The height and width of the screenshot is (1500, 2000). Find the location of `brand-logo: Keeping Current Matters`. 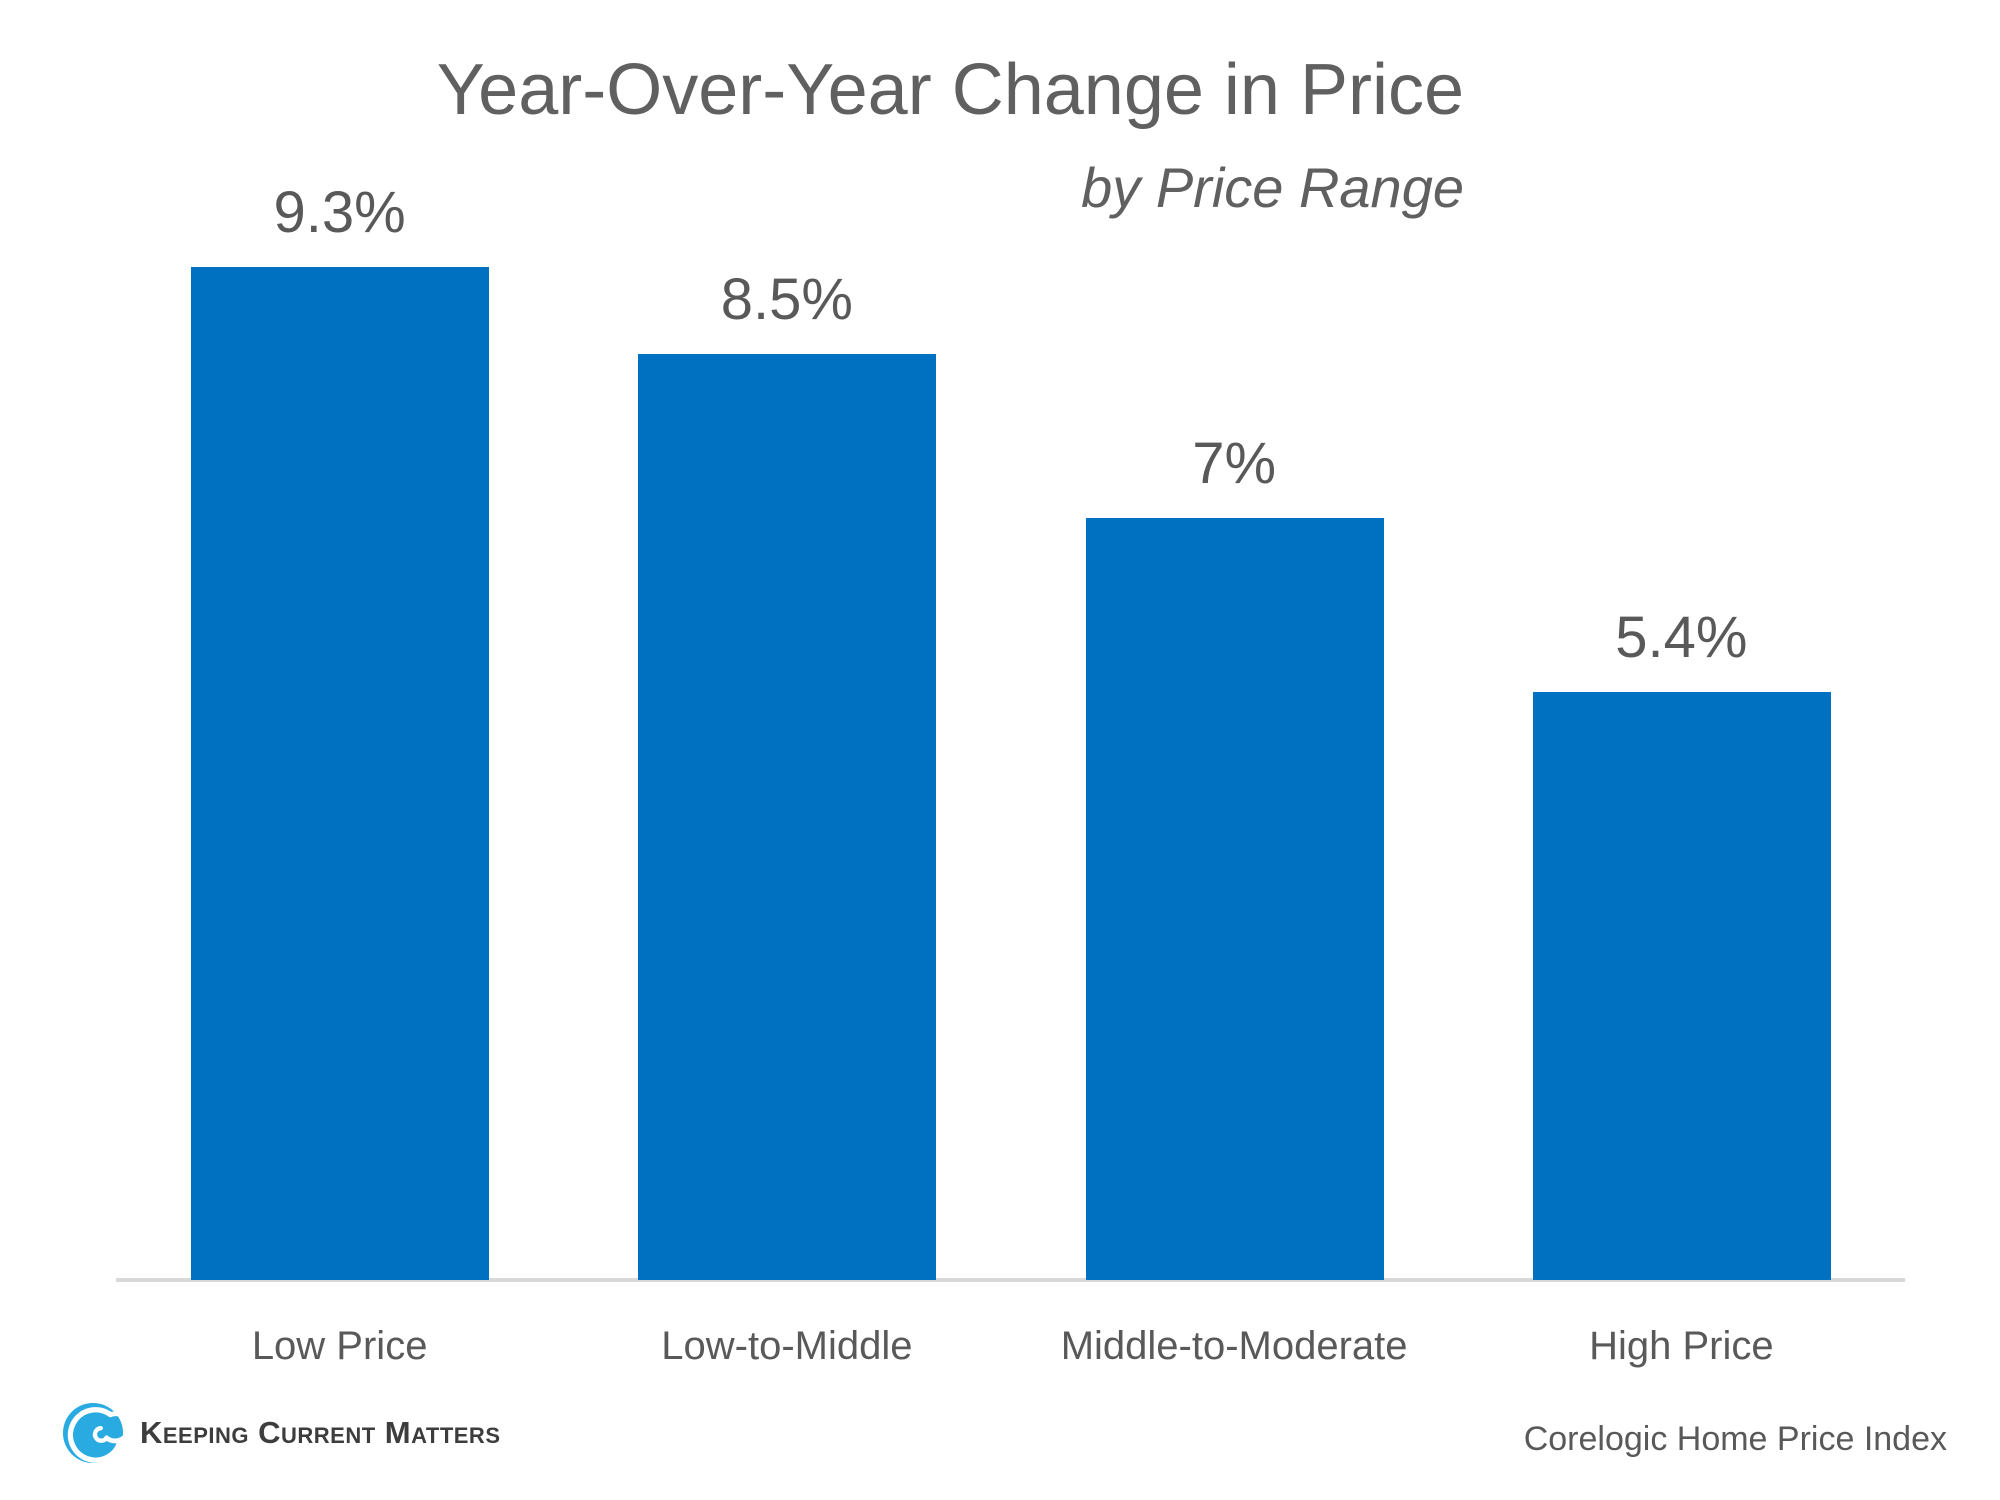

brand-logo: Keeping Current Matters is located at coordinates (281, 1433).